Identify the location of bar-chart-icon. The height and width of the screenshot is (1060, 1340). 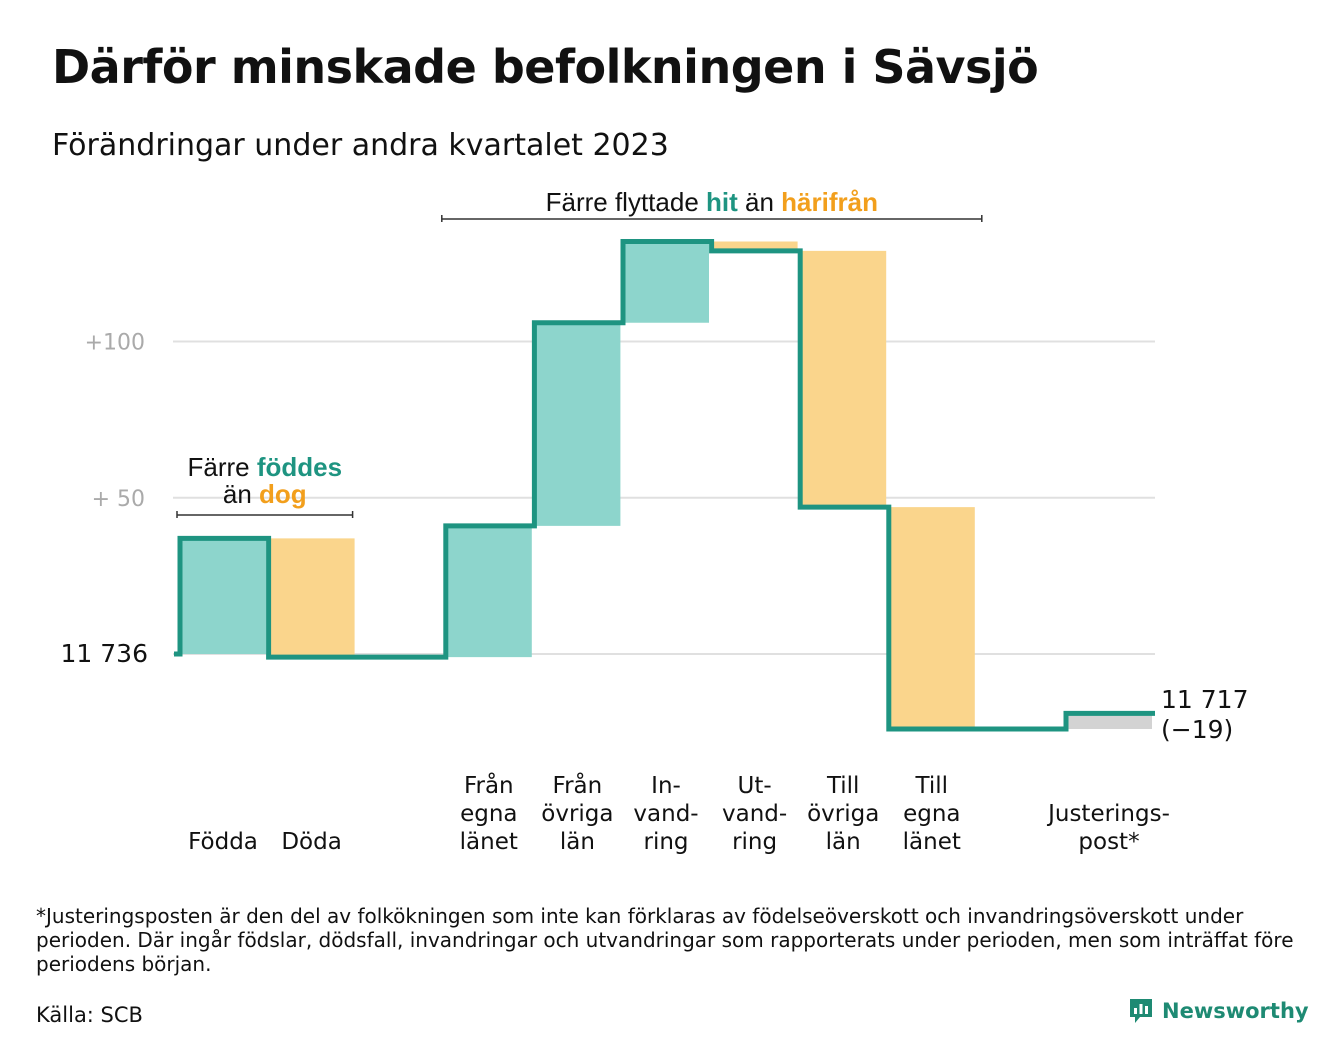
(1141, 1011).